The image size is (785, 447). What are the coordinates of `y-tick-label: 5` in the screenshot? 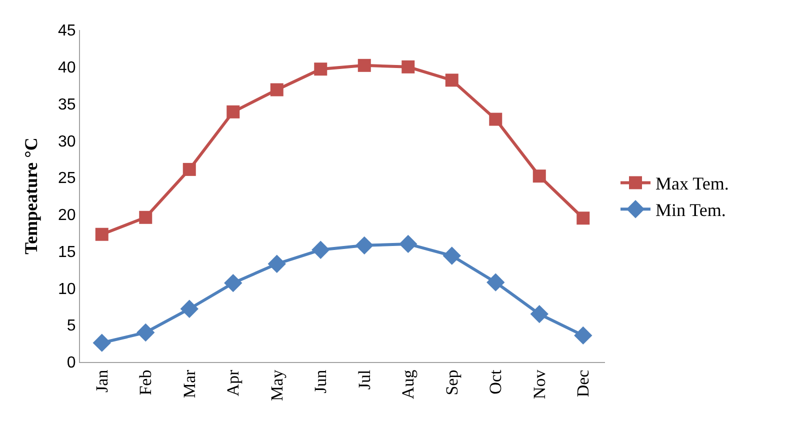 It's located at (71, 326).